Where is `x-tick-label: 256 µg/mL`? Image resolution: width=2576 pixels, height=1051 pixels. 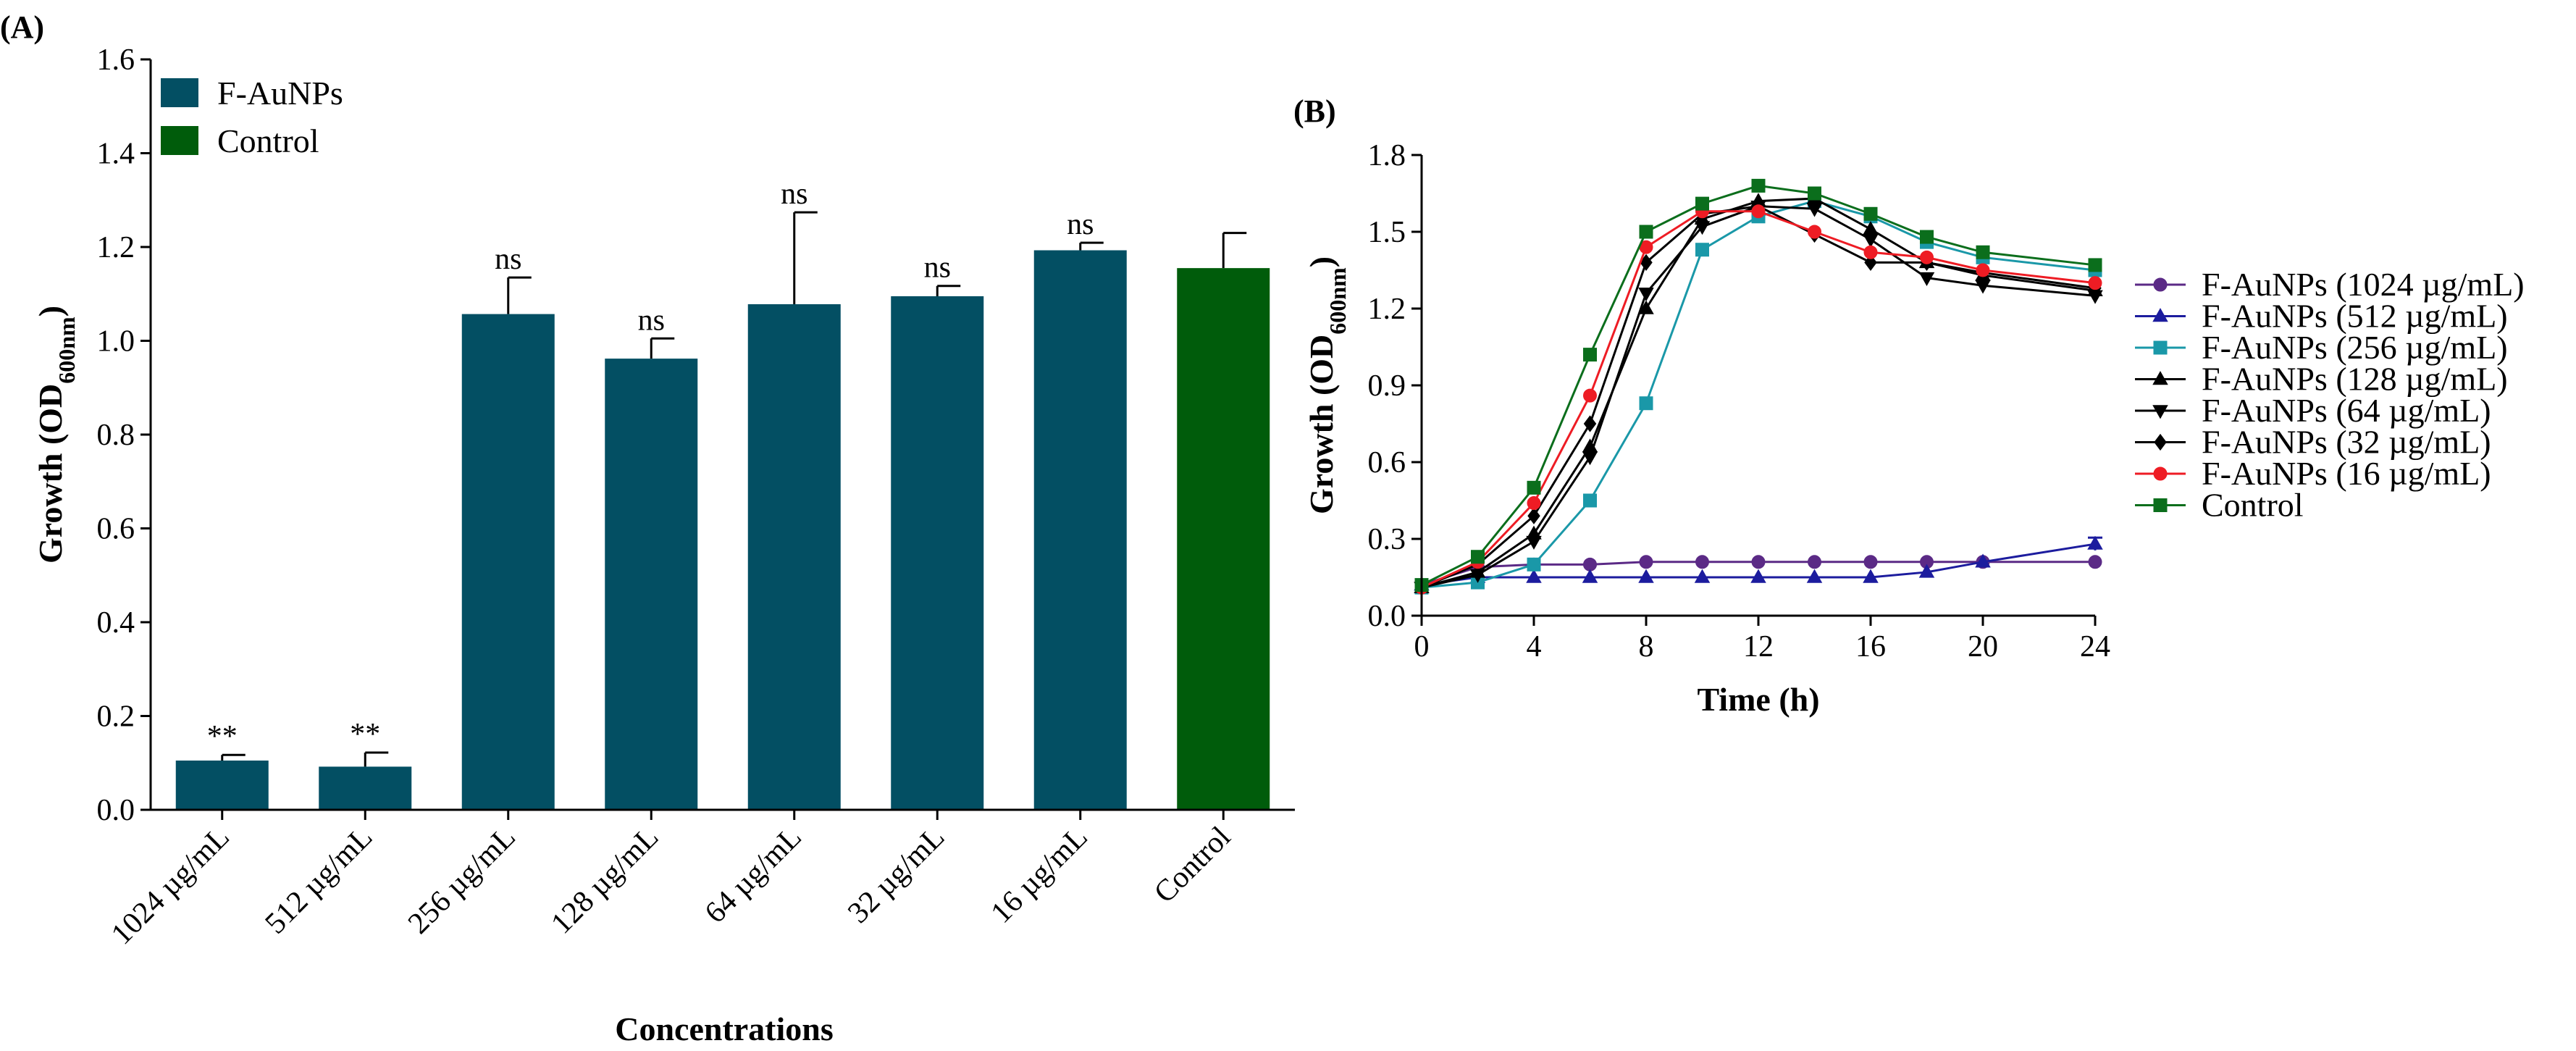
x-tick-label: 256 µg/mL is located at coordinates (462, 881).